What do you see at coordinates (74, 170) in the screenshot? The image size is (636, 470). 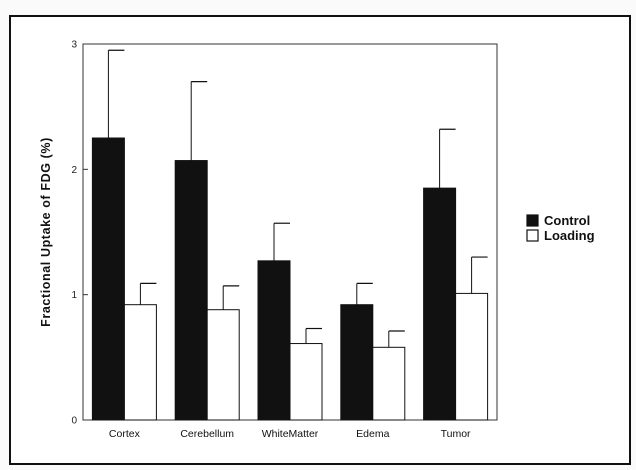 I see `y-tick-label: 2` at bounding box center [74, 170].